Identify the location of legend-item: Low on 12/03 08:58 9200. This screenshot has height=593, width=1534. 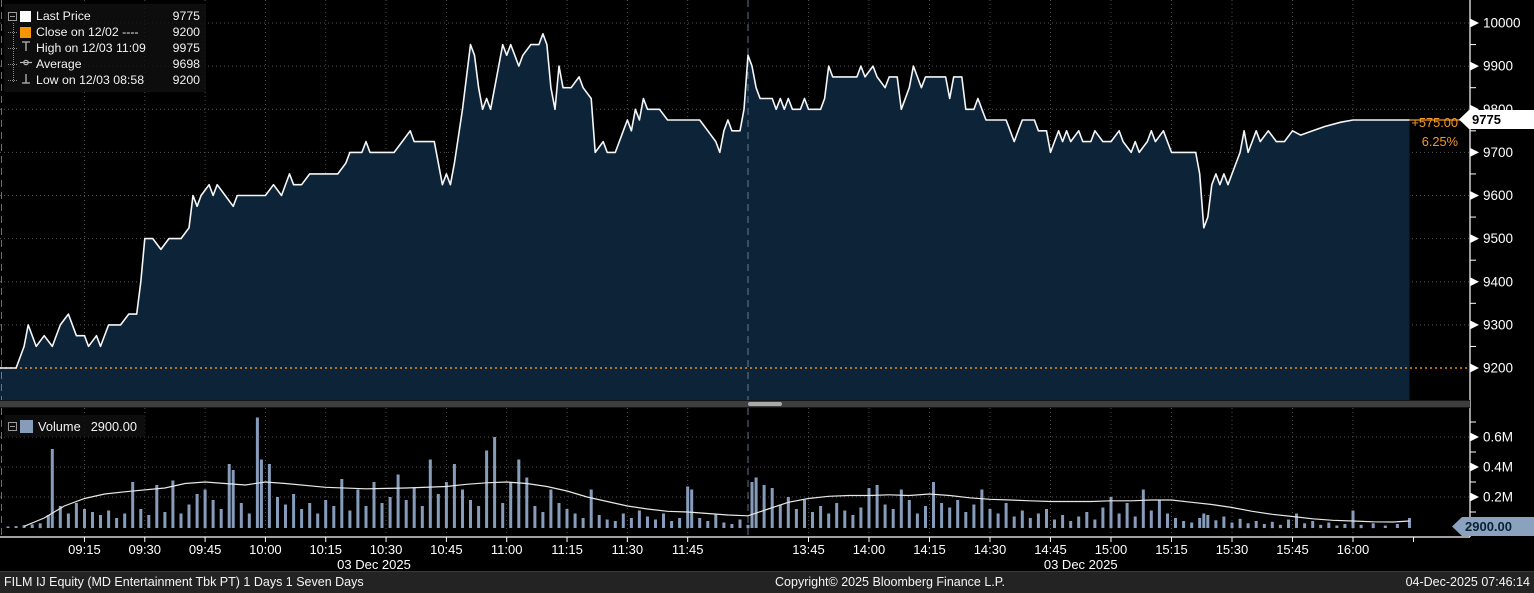
(104, 80).